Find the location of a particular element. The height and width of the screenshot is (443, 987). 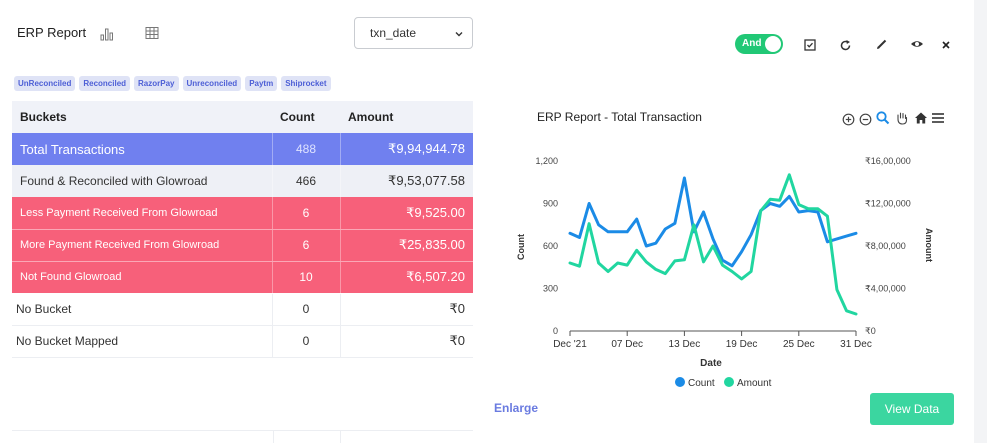

y-axis-ticks: 0 300 600 900 1,200 is located at coordinates (546, 246).